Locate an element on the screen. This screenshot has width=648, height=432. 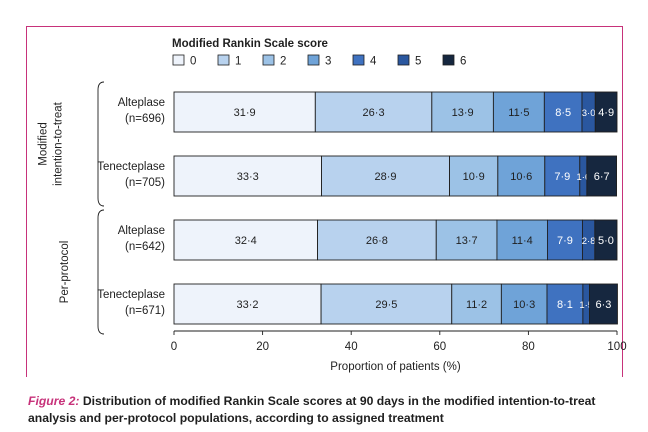
x-axis-label: Proportion of patients (%) is located at coordinates (395, 367).